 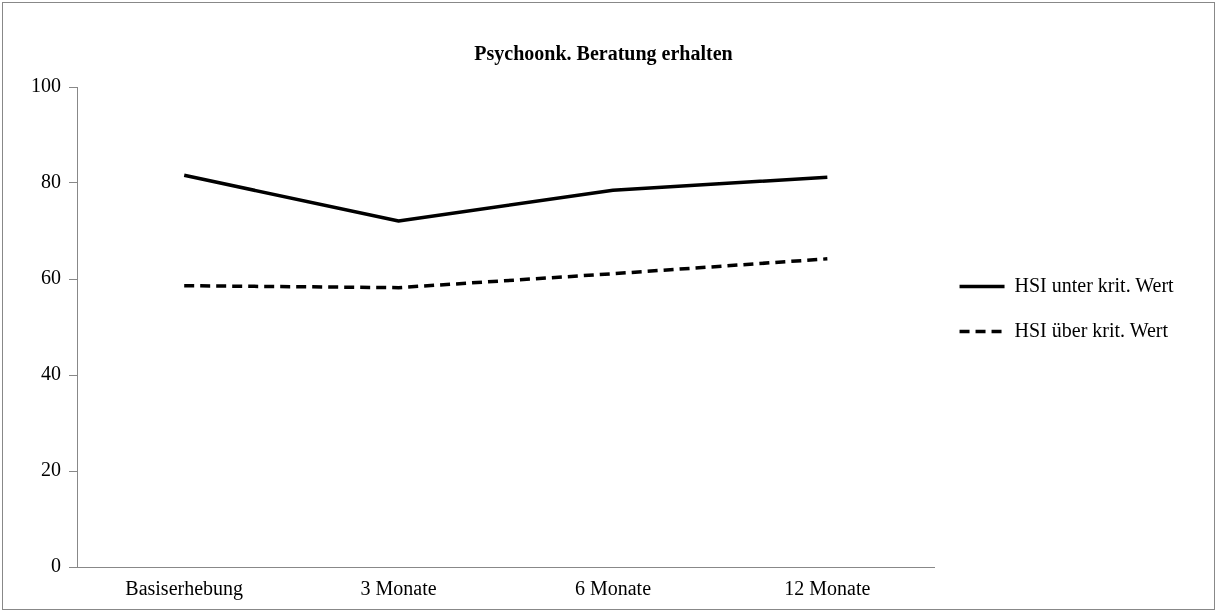 I want to click on legend-label: HSI unter krit. Wert, so click(x=1094, y=284).